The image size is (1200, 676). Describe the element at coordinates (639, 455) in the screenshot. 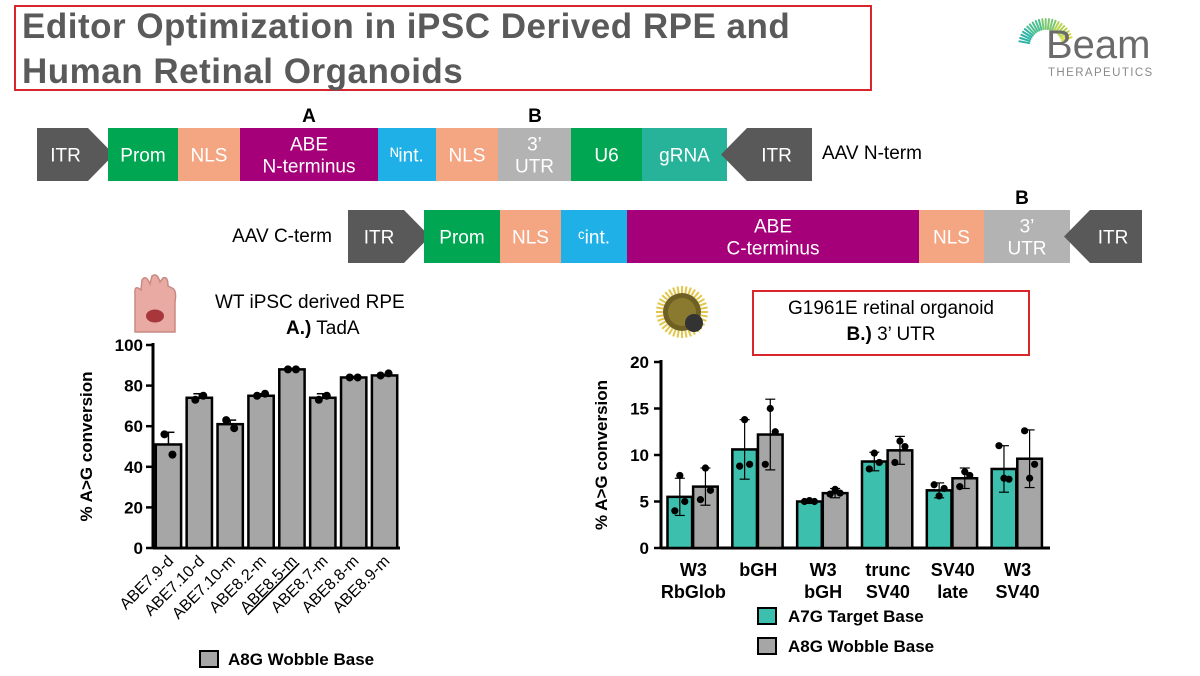

I see `y-tick-label-10: 10` at that location.